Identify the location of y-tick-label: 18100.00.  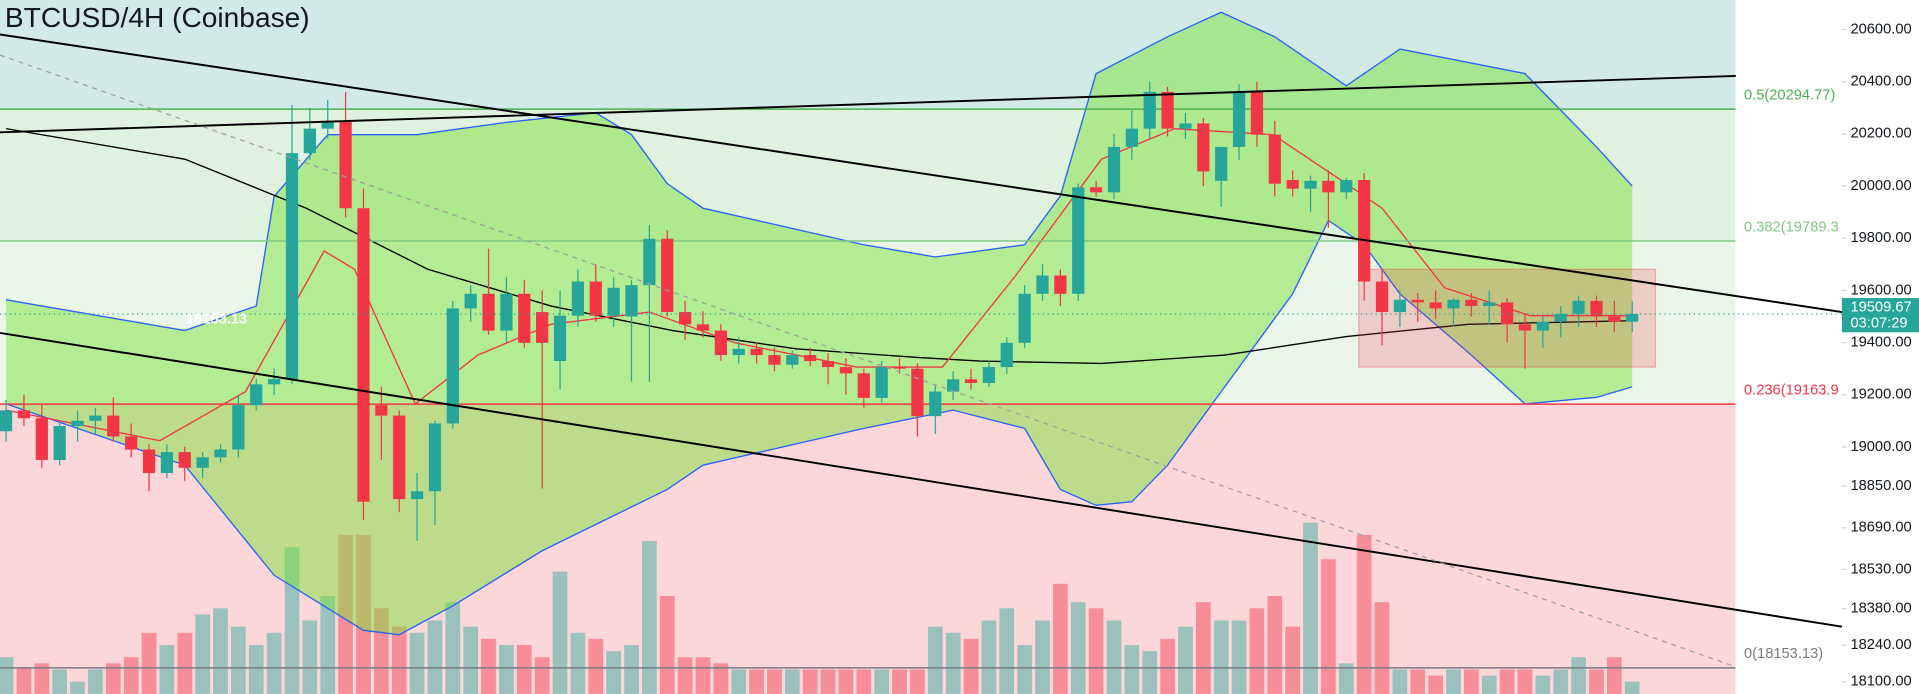
(1880, 682).